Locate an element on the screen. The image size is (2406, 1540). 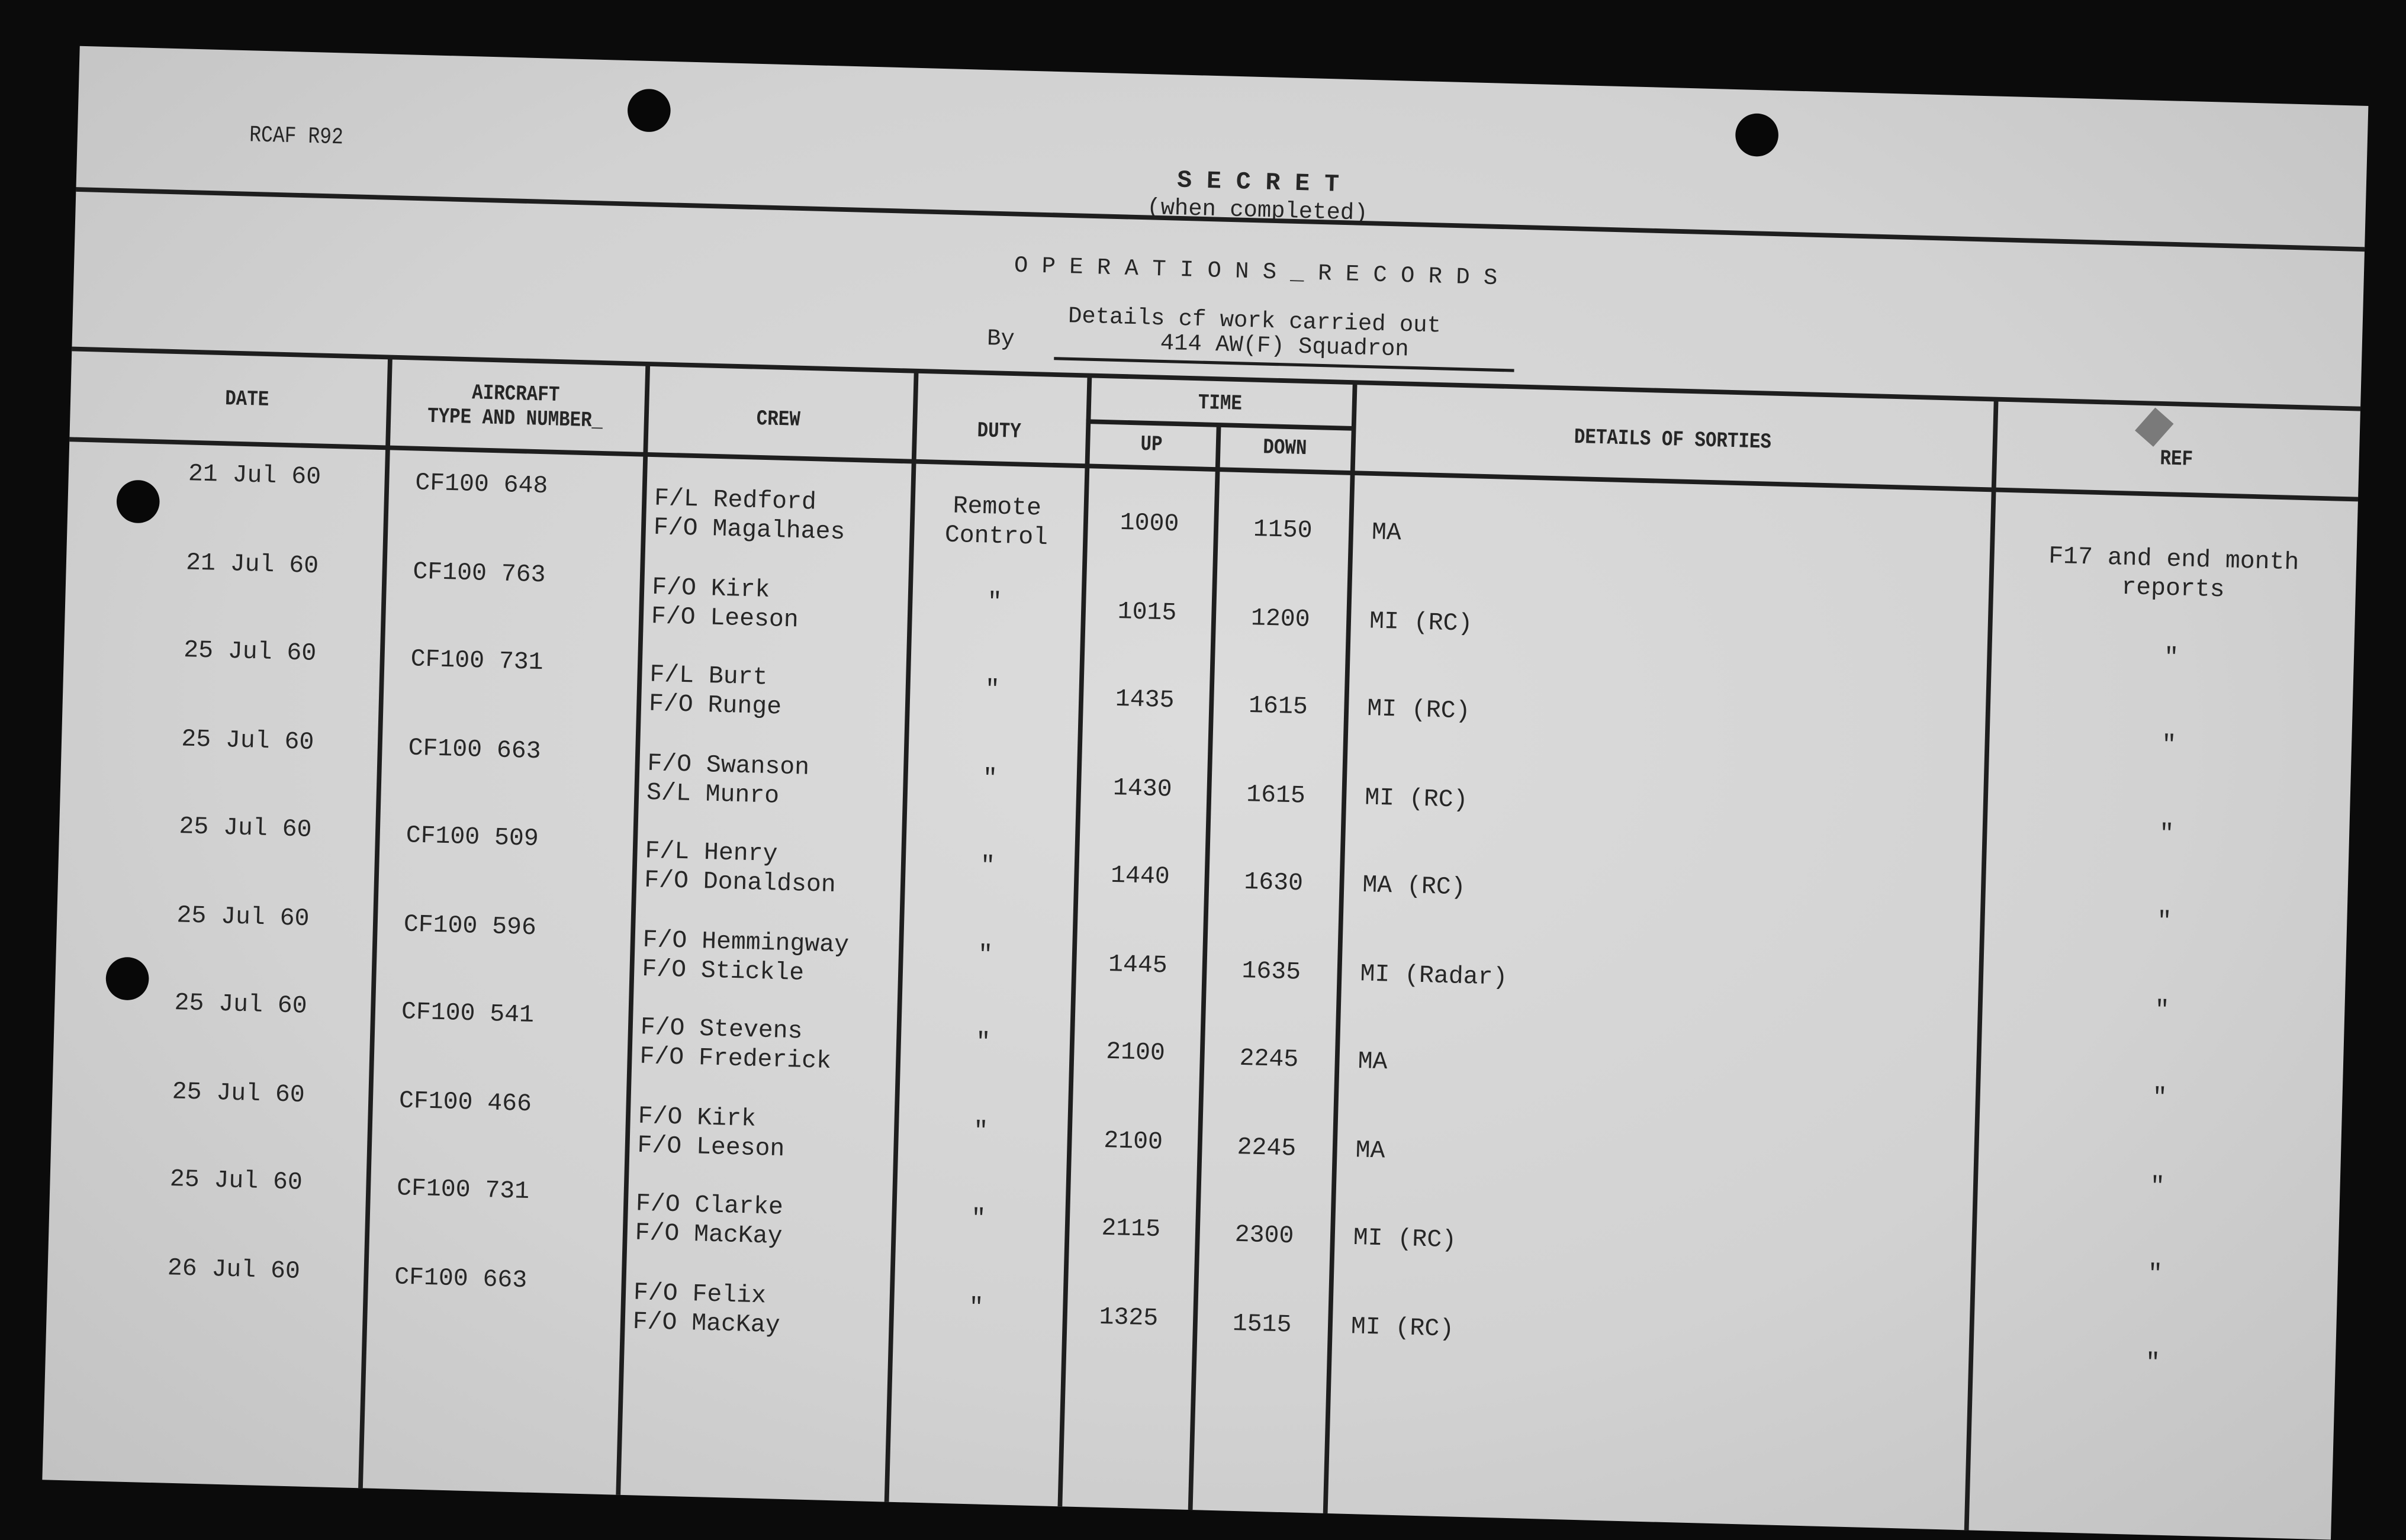
row-time-down: 1515 is located at coordinates (1262, 1324).